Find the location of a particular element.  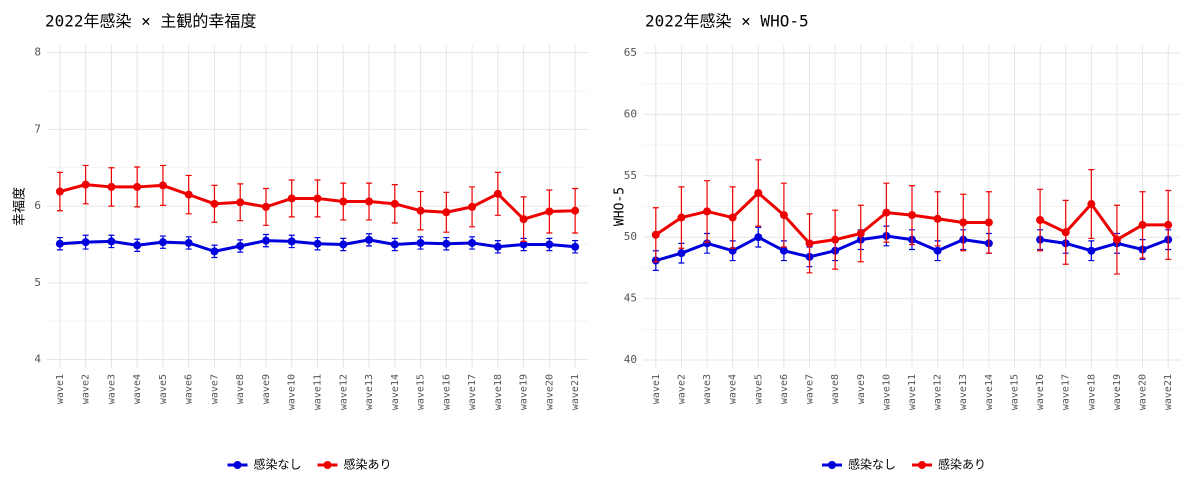

x-tick-label: wave20 is located at coordinates (549, 392).